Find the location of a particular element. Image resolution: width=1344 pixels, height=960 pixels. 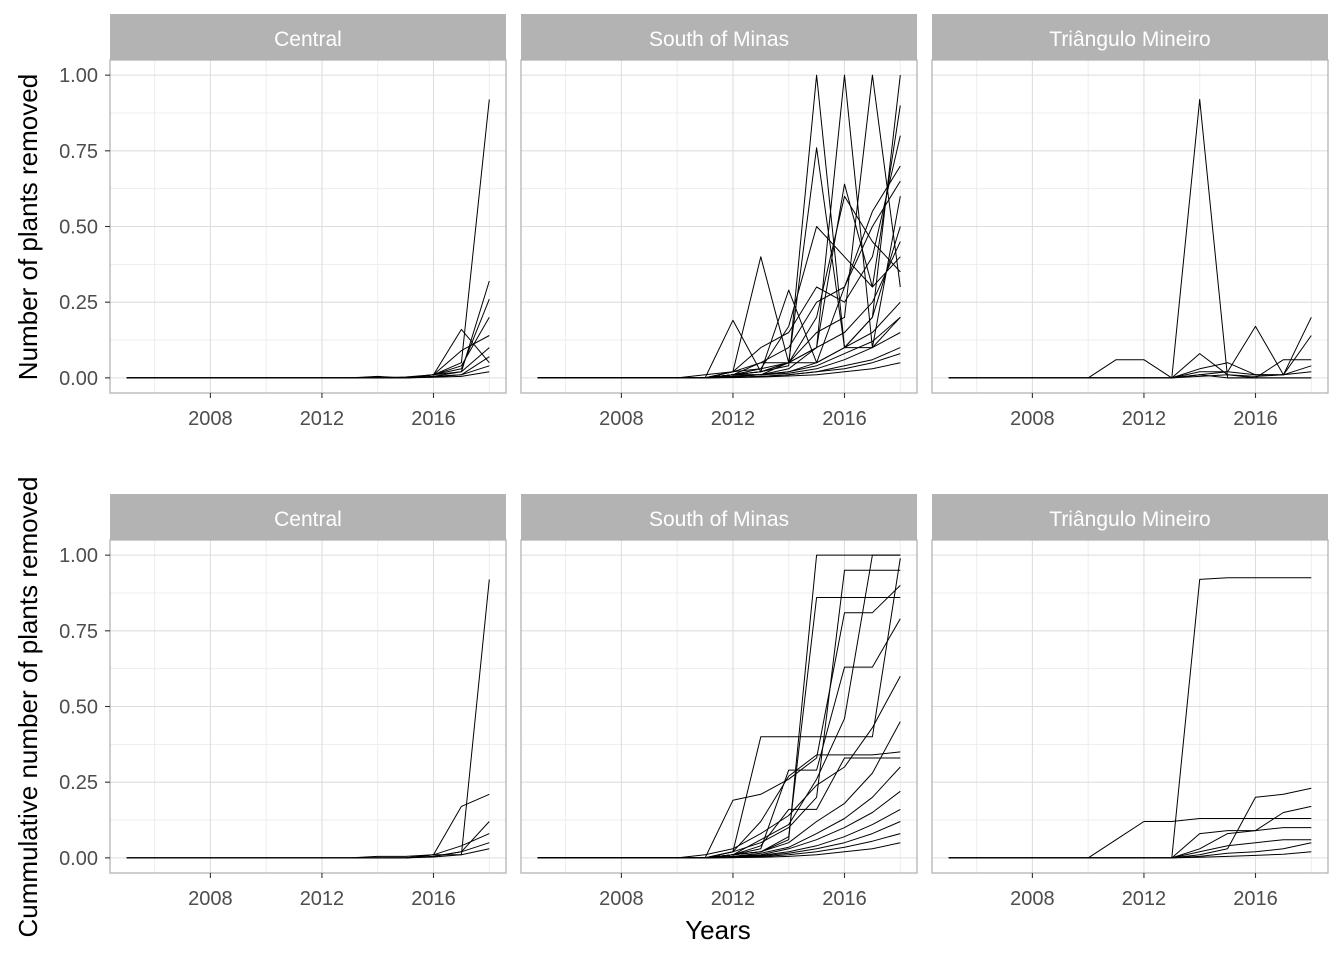

panel-bottom-tri-ngulo-mineiro: Triângulo Mineiro 2008 2012 2016 is located at coordinates (1130, 702).